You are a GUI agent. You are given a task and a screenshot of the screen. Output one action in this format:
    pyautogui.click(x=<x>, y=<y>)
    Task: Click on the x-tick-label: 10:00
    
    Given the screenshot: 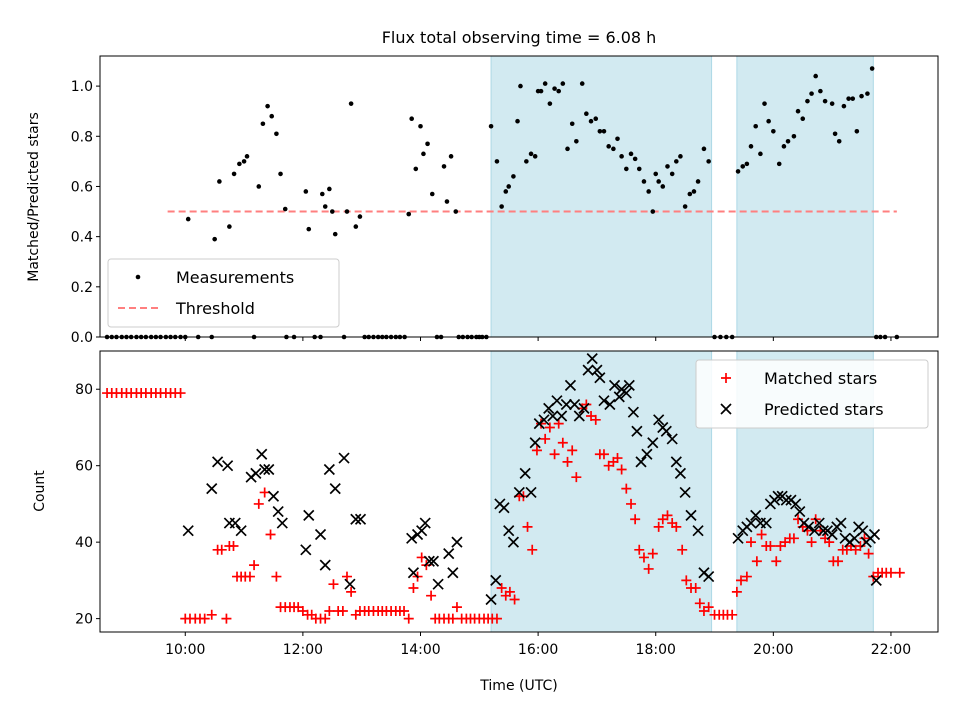 What is the action you would take?
    pyautogui.click(x=185, y=650)
    